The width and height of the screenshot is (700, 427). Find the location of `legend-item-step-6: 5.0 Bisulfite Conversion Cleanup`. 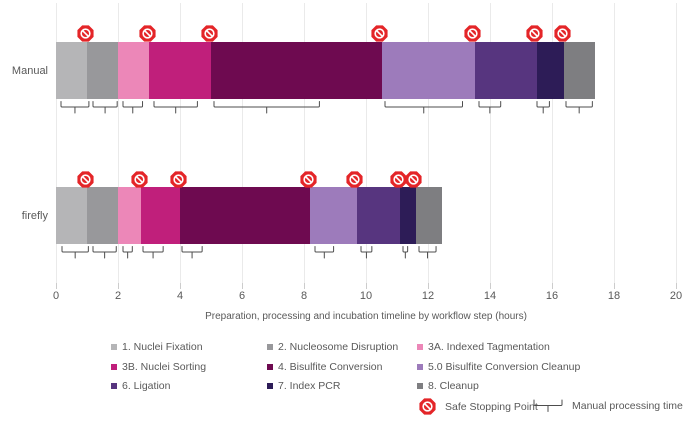

legend-item-step-6: 5.0 Bisulfite Conversion Cleanup is located at coordinates (498, 367).